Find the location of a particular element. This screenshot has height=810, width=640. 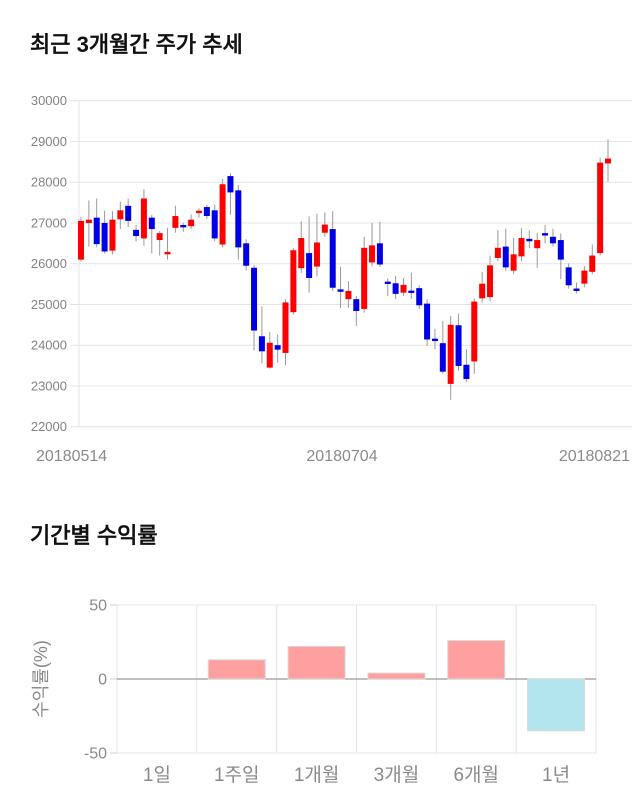

price-x-axis-labels: 20180514 20180704 20180821 is located at coordinates (333, 456).